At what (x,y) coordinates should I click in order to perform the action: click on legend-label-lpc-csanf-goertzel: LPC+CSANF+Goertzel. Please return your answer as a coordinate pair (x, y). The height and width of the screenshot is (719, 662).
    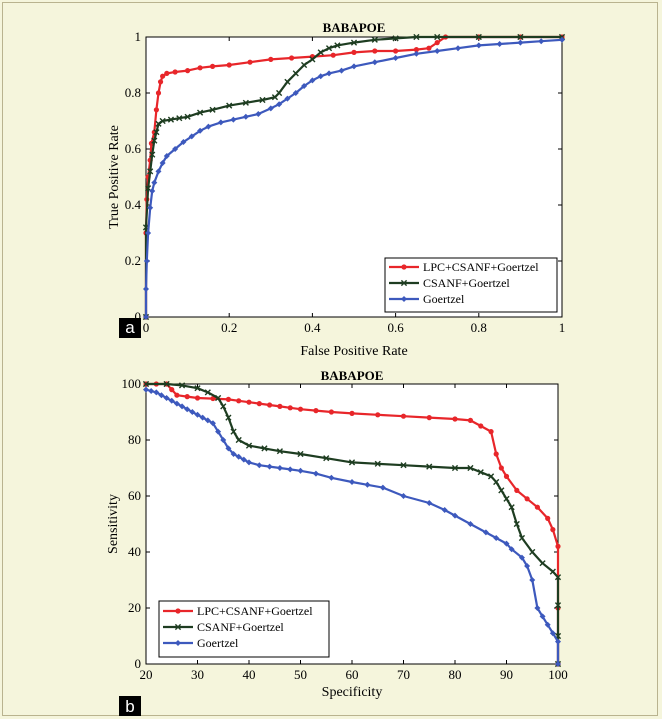
    Looking at the image, I should click on (481, 267).